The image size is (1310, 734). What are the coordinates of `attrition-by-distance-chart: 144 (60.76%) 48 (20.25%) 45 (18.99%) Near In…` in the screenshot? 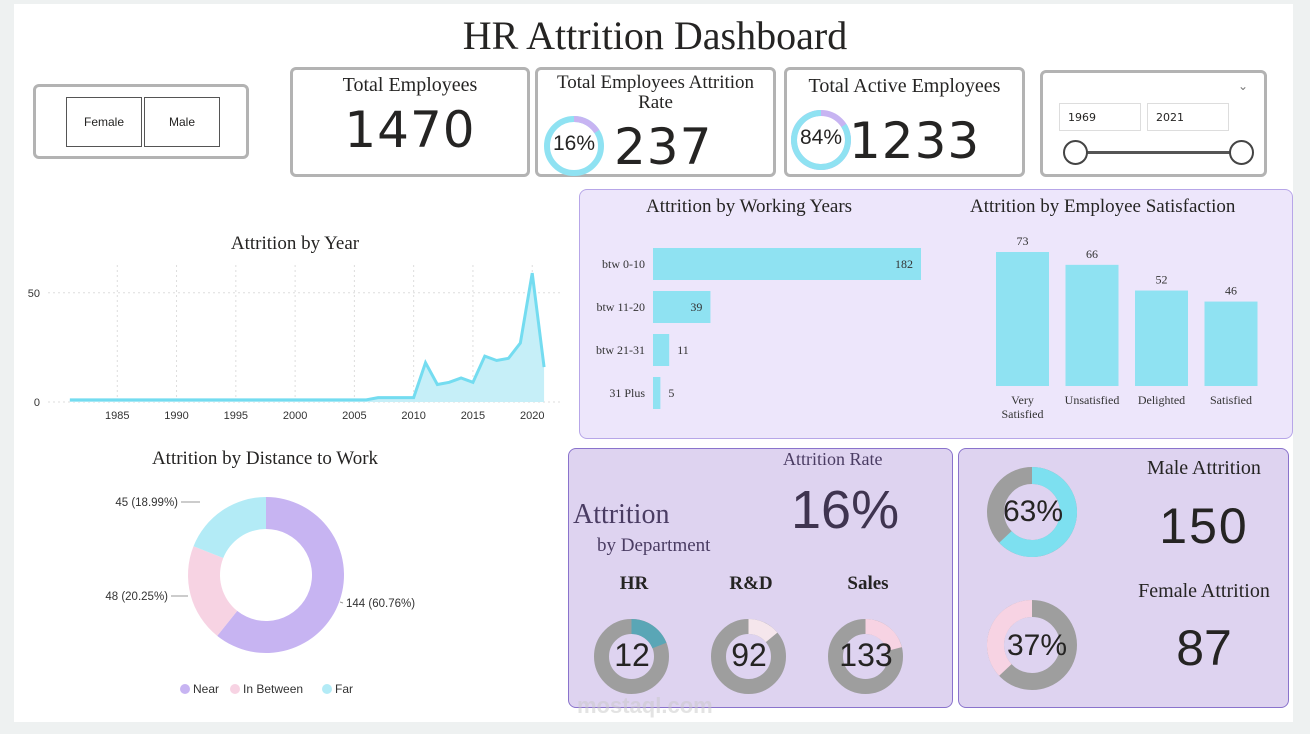 It's located at (260, 596).